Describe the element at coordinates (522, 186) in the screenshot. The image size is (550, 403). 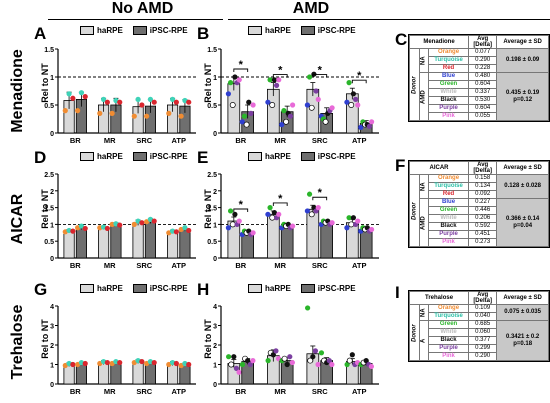
I see `table-na-summary: 0.128 ± 0.028` at that location.